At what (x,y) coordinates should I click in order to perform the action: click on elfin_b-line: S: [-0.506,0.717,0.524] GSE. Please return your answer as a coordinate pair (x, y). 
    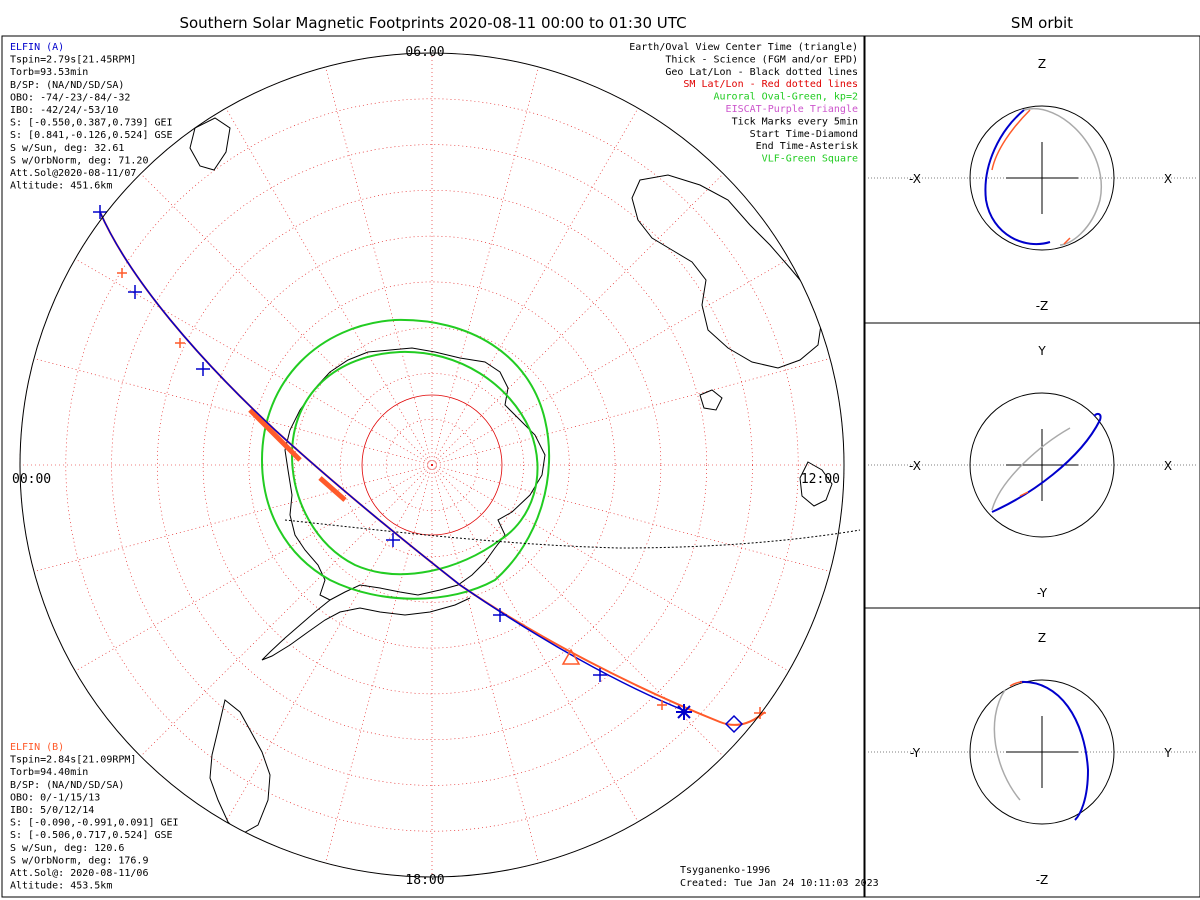
    Looking at the image, I should click on (91, 835).